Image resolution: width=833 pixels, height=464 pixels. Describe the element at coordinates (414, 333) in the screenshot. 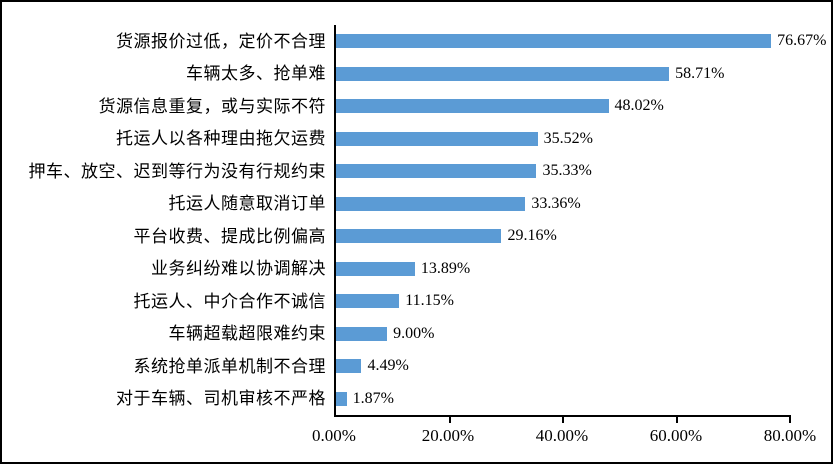

I see `value-label: 9.00%` at that location.